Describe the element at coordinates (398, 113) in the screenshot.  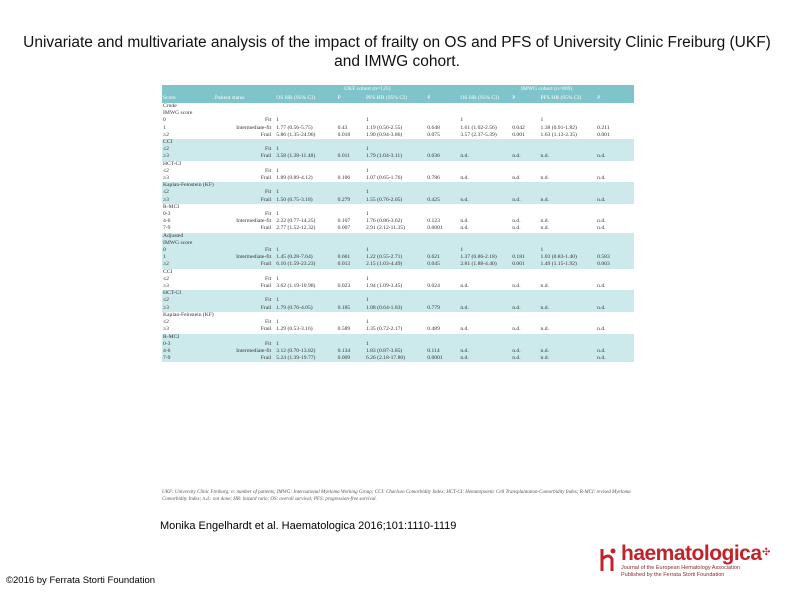
I see `table-row: IMWG score` at that location.